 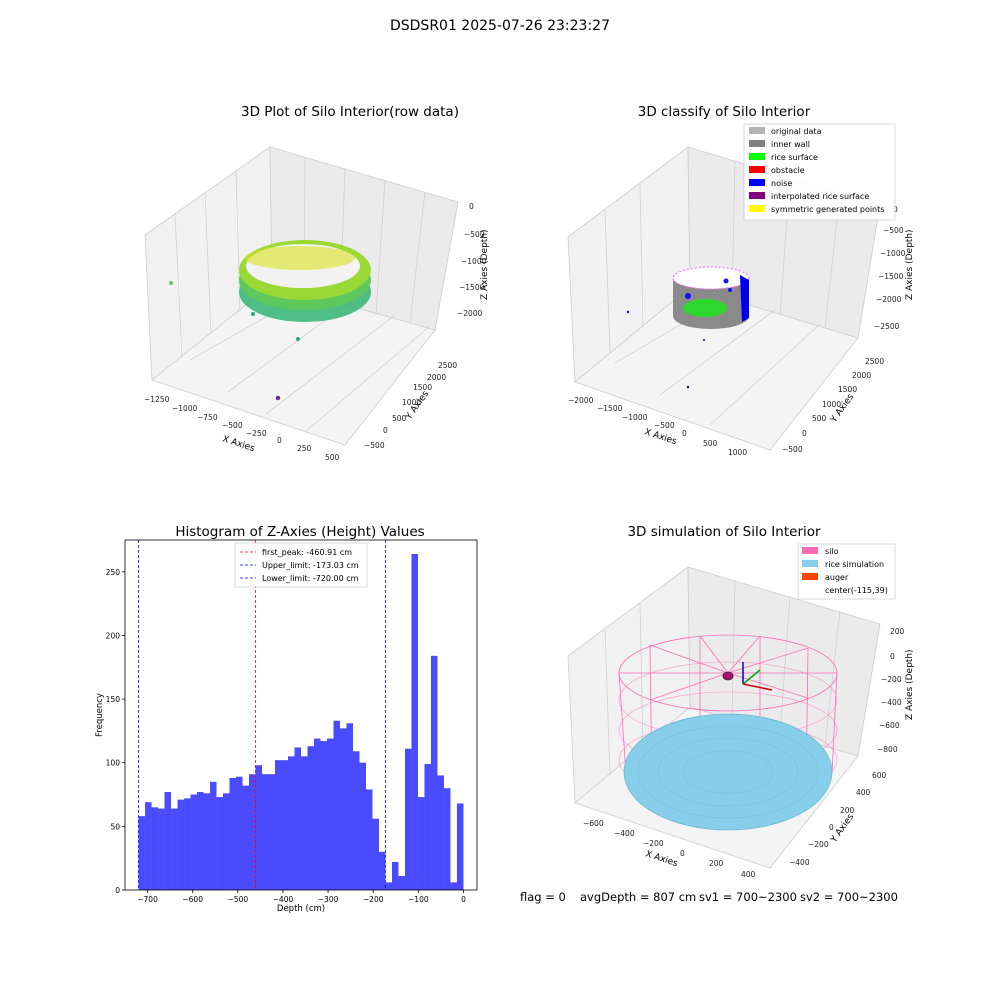 I want to click on simulation3d-ztick: −400, so click(x=891, y=702).